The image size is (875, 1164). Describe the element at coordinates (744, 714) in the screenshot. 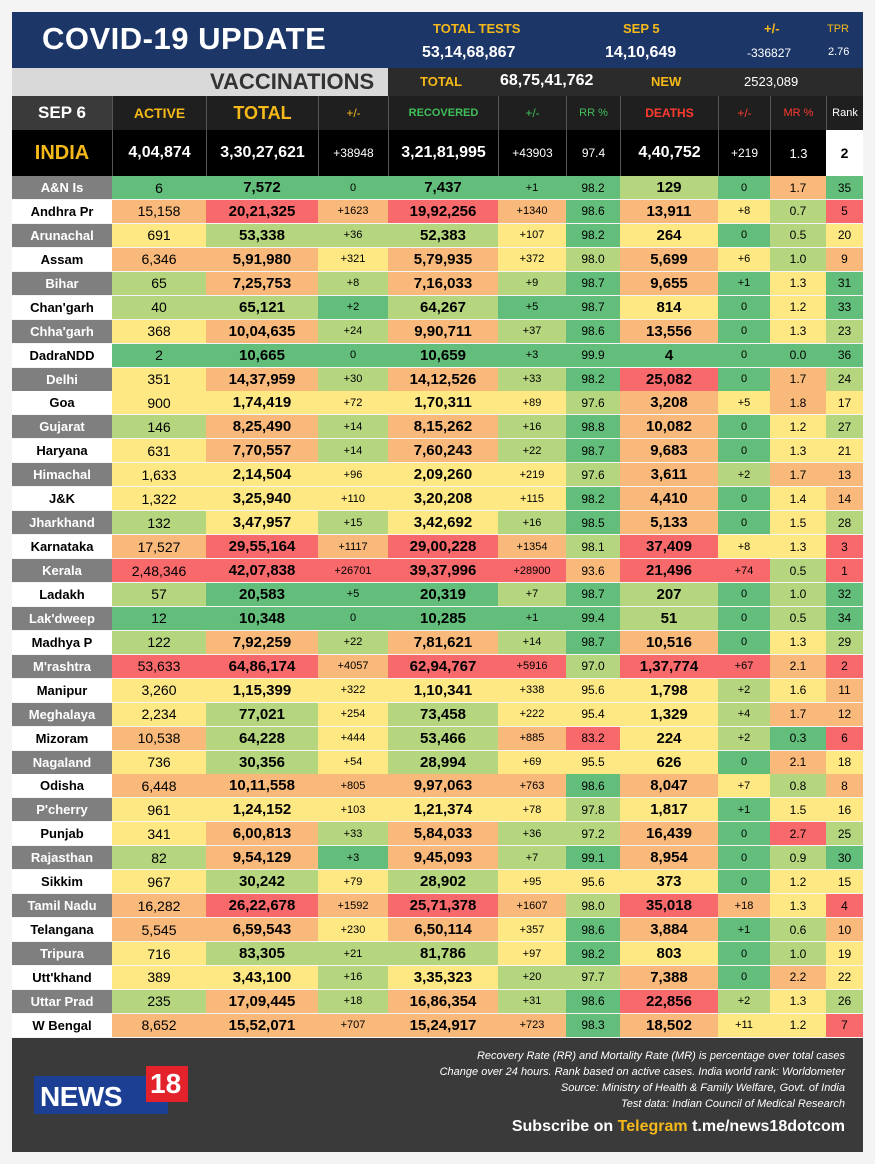

I see `cell-dc: +4` at that location.